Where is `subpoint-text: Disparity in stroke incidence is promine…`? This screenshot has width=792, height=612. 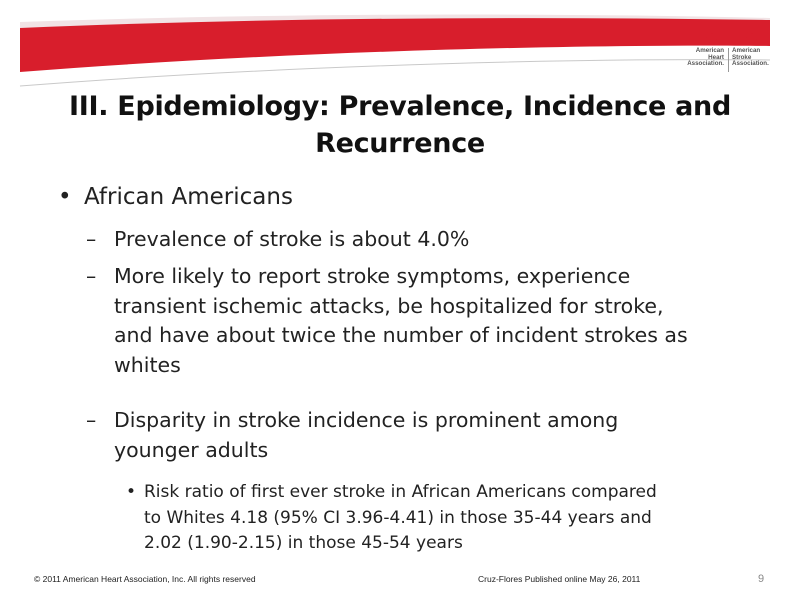
subpoint-text: Disparity in stroke incidence is promine… is located at coordinates (366, 435).